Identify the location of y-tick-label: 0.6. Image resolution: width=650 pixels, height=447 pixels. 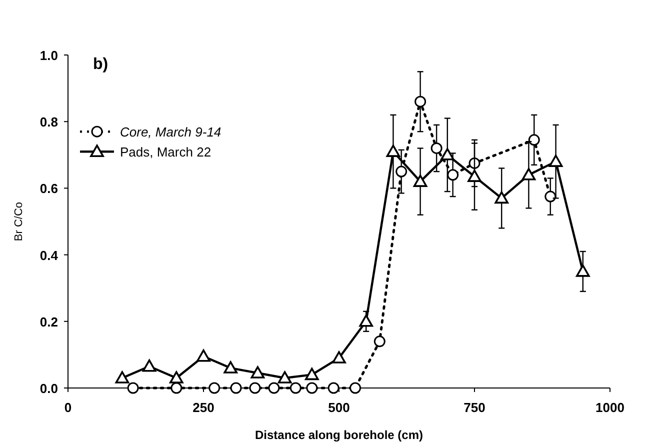
(49, 188).